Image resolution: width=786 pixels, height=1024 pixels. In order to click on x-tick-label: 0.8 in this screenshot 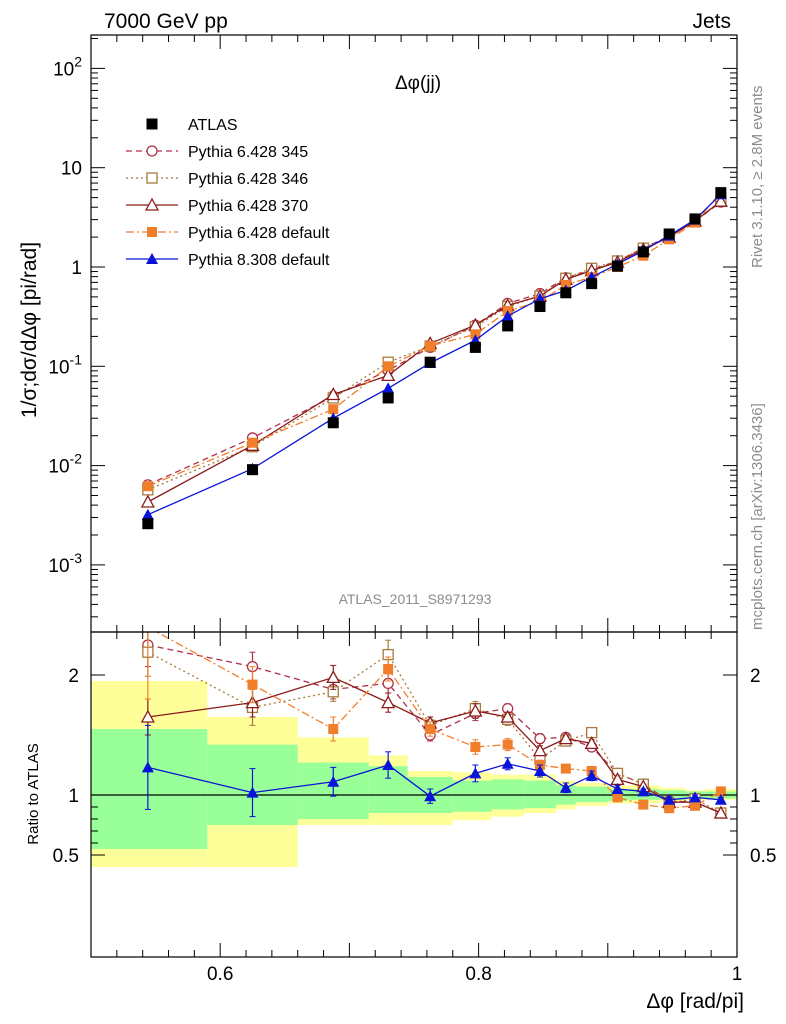, I will do `click(478, 974)`.